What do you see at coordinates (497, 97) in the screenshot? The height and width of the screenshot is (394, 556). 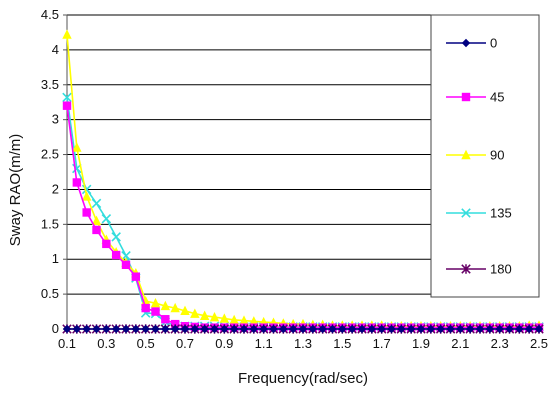 I see `legend-label: 45` at bounding box center [497, 97].